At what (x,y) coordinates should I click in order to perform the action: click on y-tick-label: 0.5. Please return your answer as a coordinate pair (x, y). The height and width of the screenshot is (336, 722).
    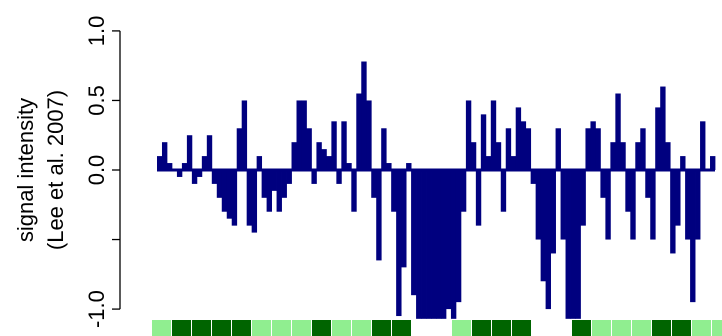
    Looking at the image, I should click on (96, 100).